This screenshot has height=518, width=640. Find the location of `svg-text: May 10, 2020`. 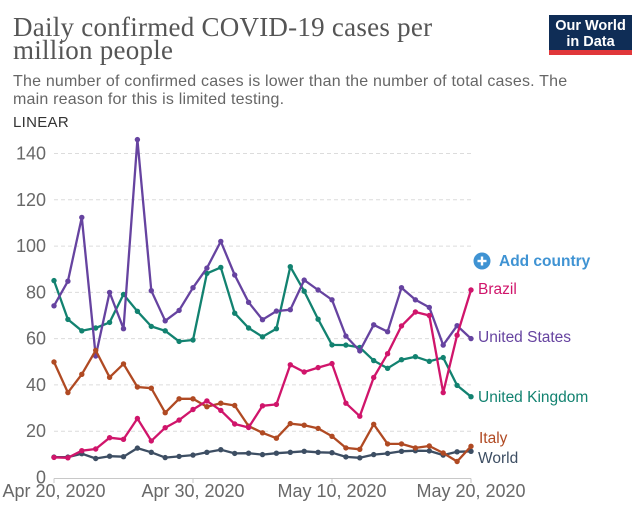

svg-text: May 10, 2020 is located at coordinates (331, 491).